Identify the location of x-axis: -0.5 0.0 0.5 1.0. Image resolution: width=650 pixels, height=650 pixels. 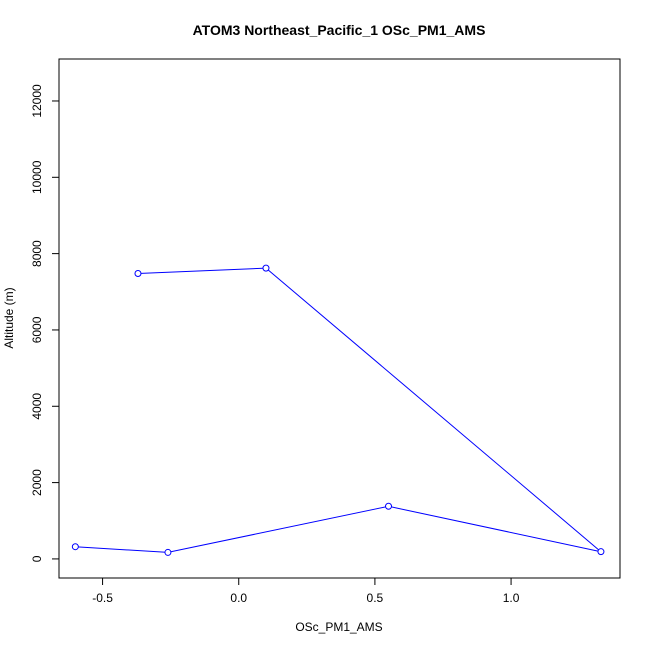
(306, 591).